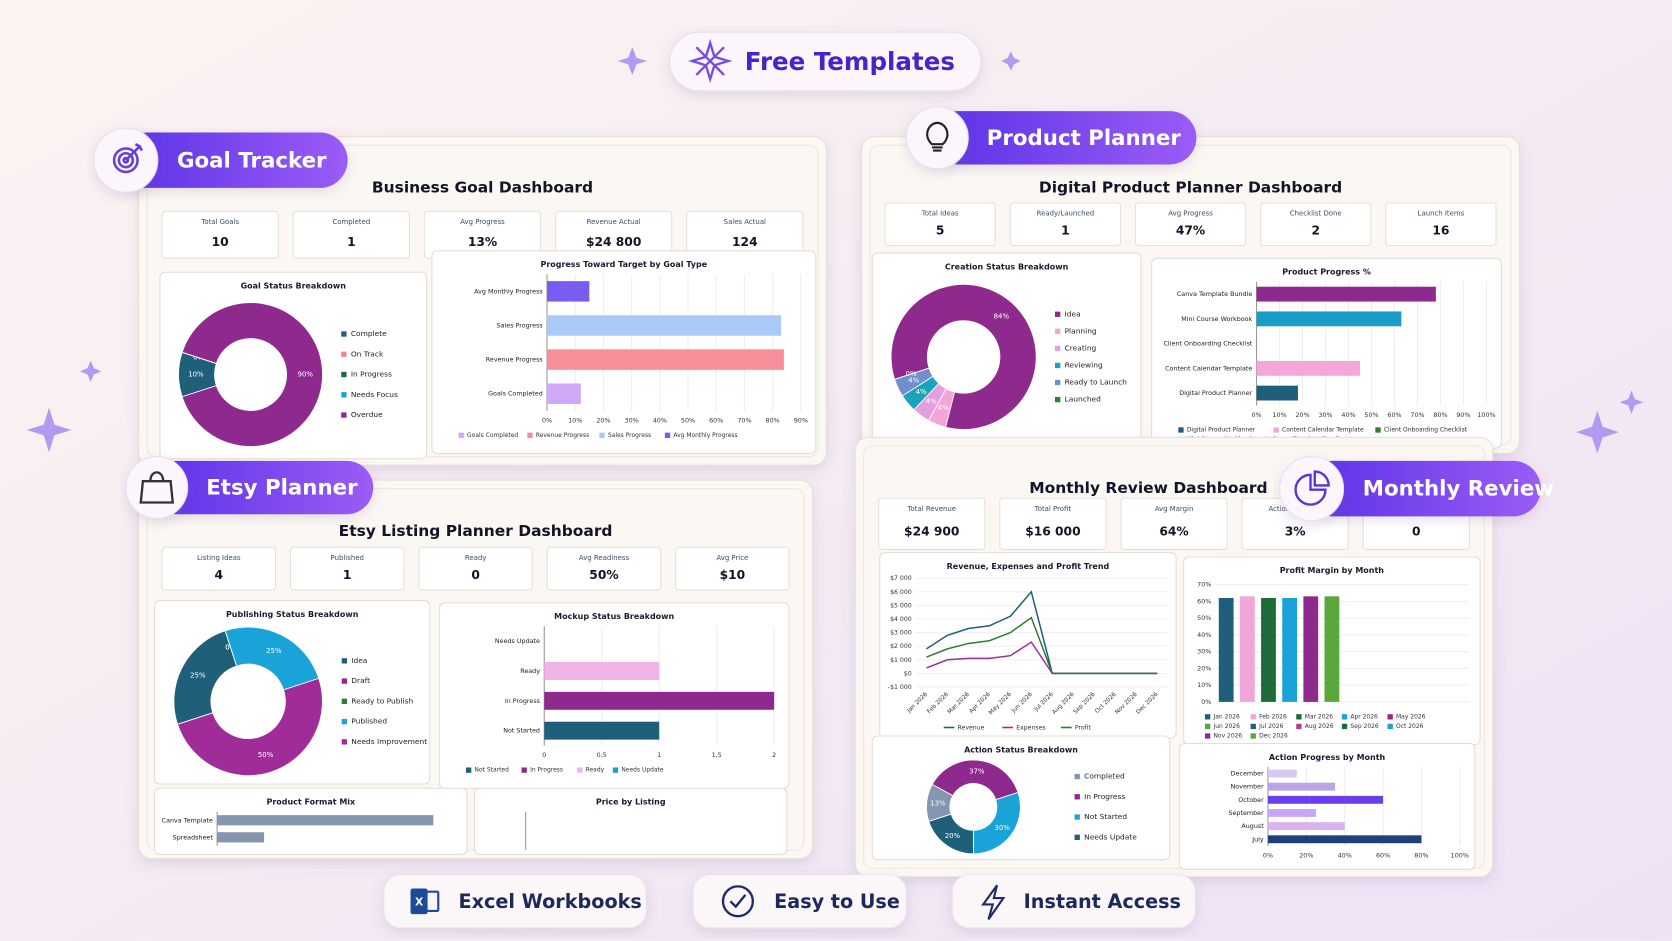  I want to click on y-tick-label: $4 000, so click(901, 619).